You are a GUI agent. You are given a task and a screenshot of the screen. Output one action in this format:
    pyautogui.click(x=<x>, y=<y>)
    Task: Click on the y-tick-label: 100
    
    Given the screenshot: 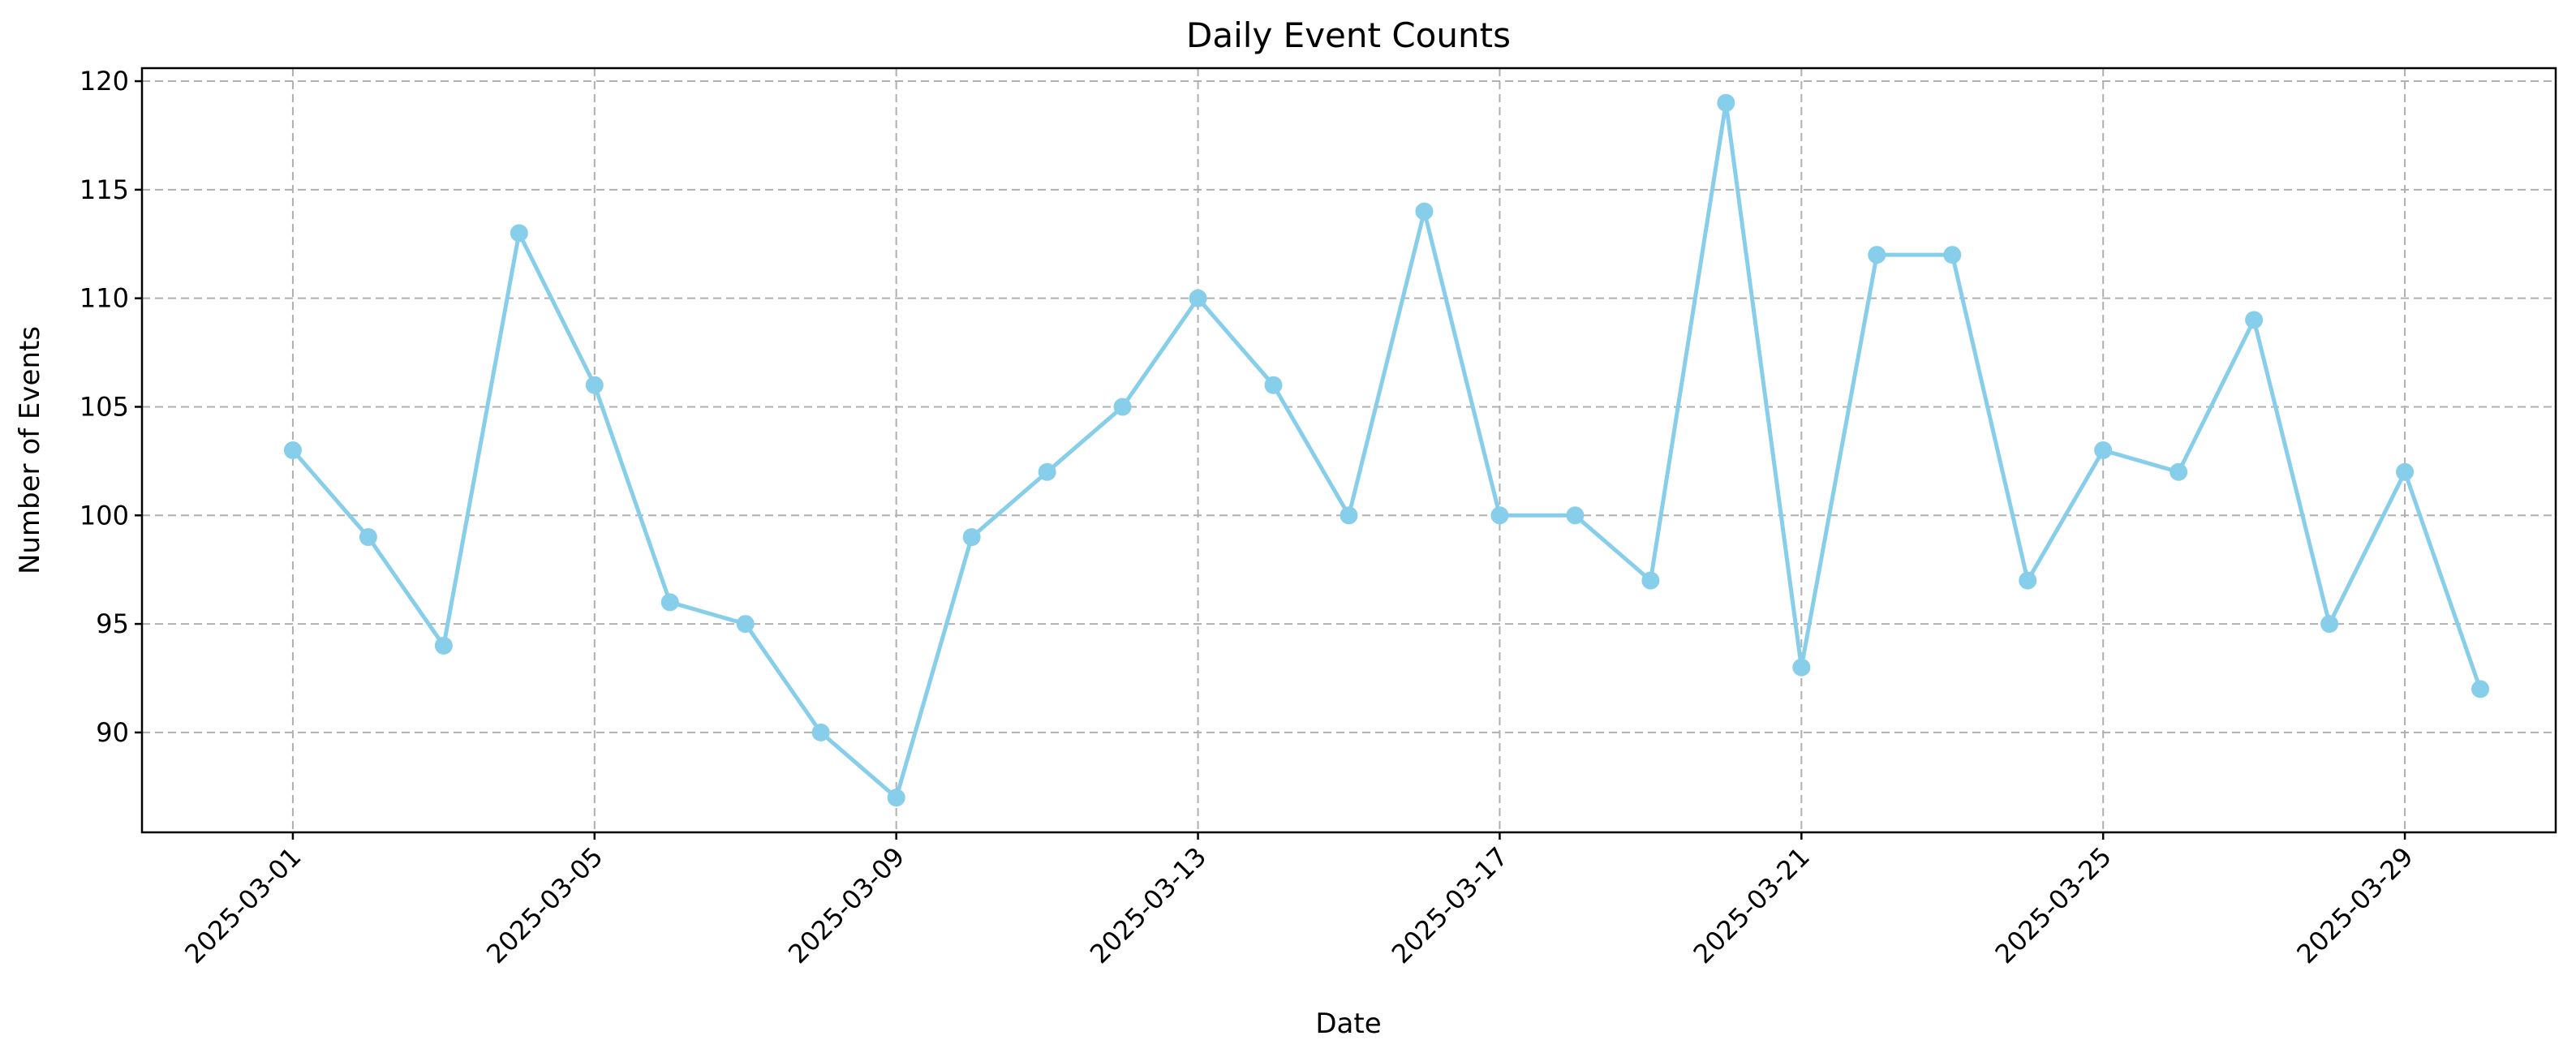 What is the action you would take?
    pyautogui.click(x=105, y=516)
    